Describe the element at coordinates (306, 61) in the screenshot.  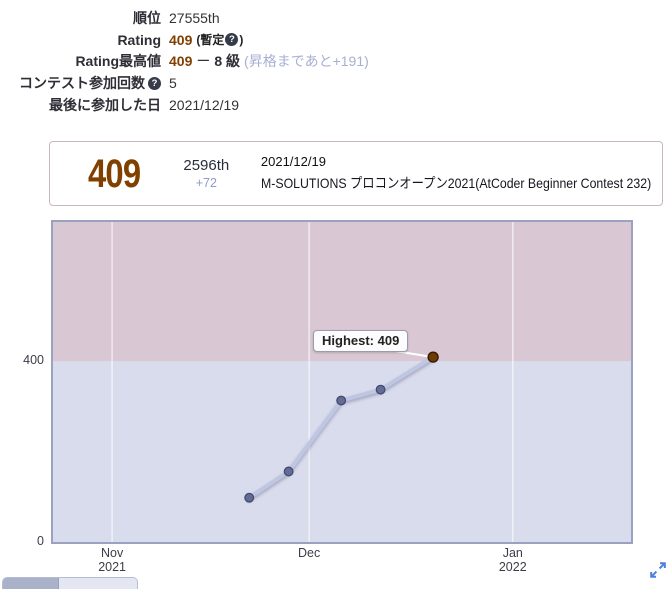
I see `promotion-note: (昇格まであと+191)` at that location.